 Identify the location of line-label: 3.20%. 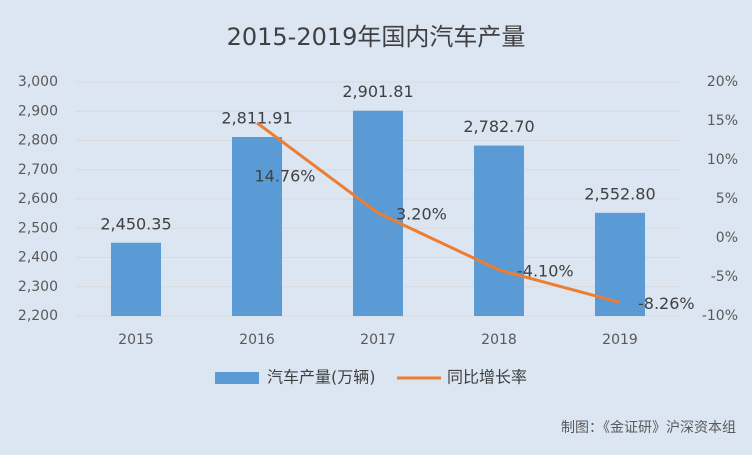
(421, 214).